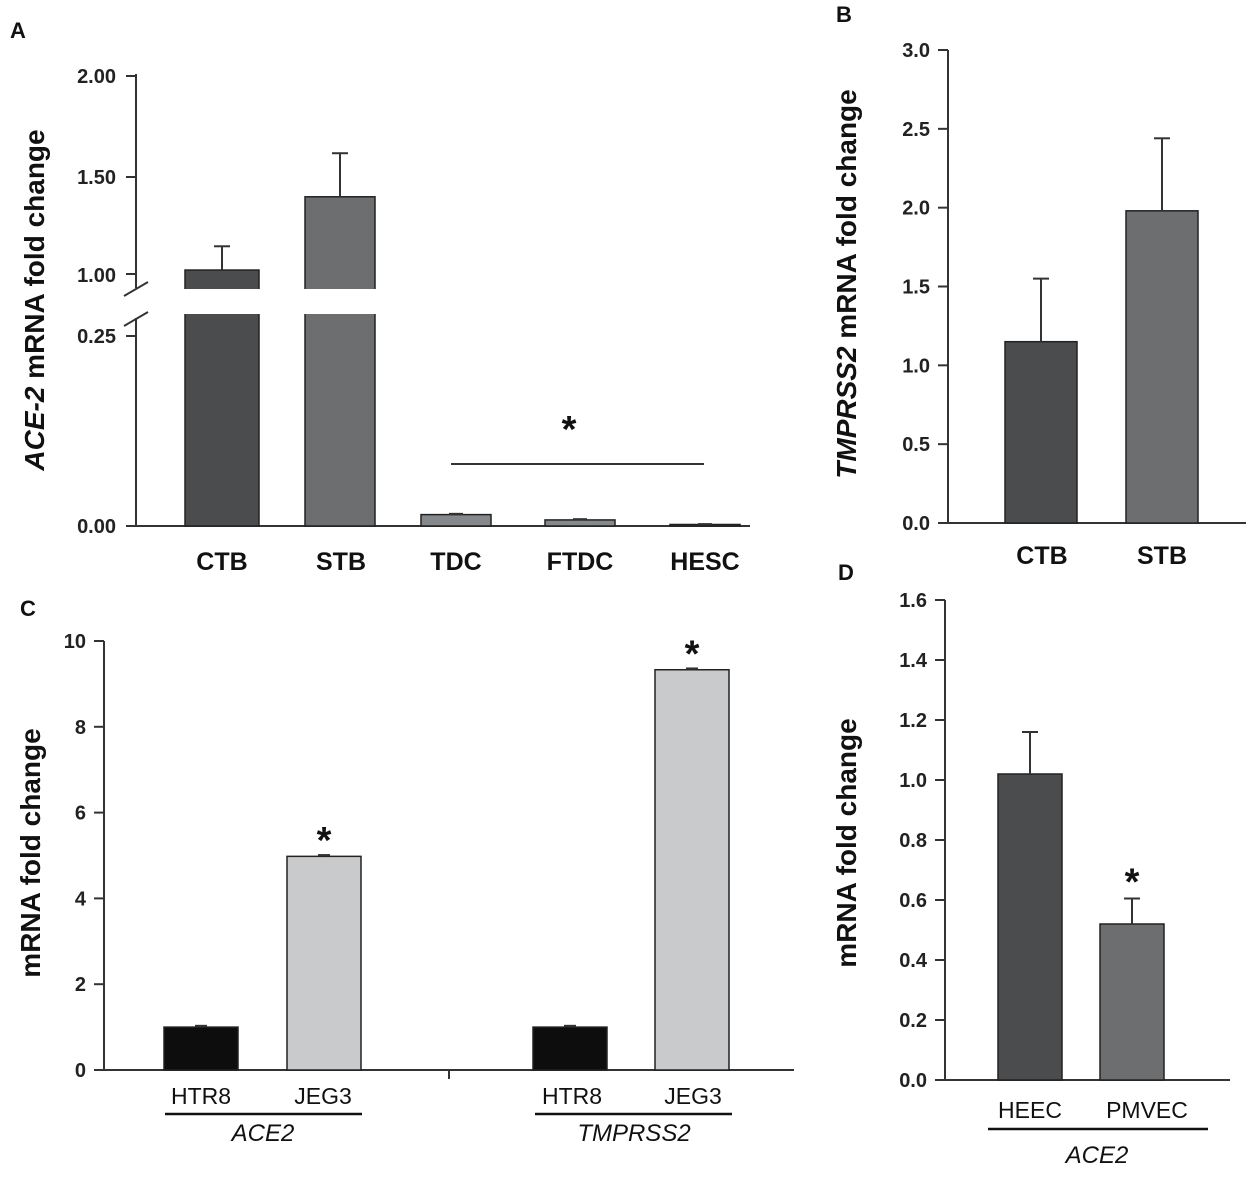  Describe the element at coordinates (80, 1071) in the screenshot. I see `panel-c-ytick-label: 0` at that location.